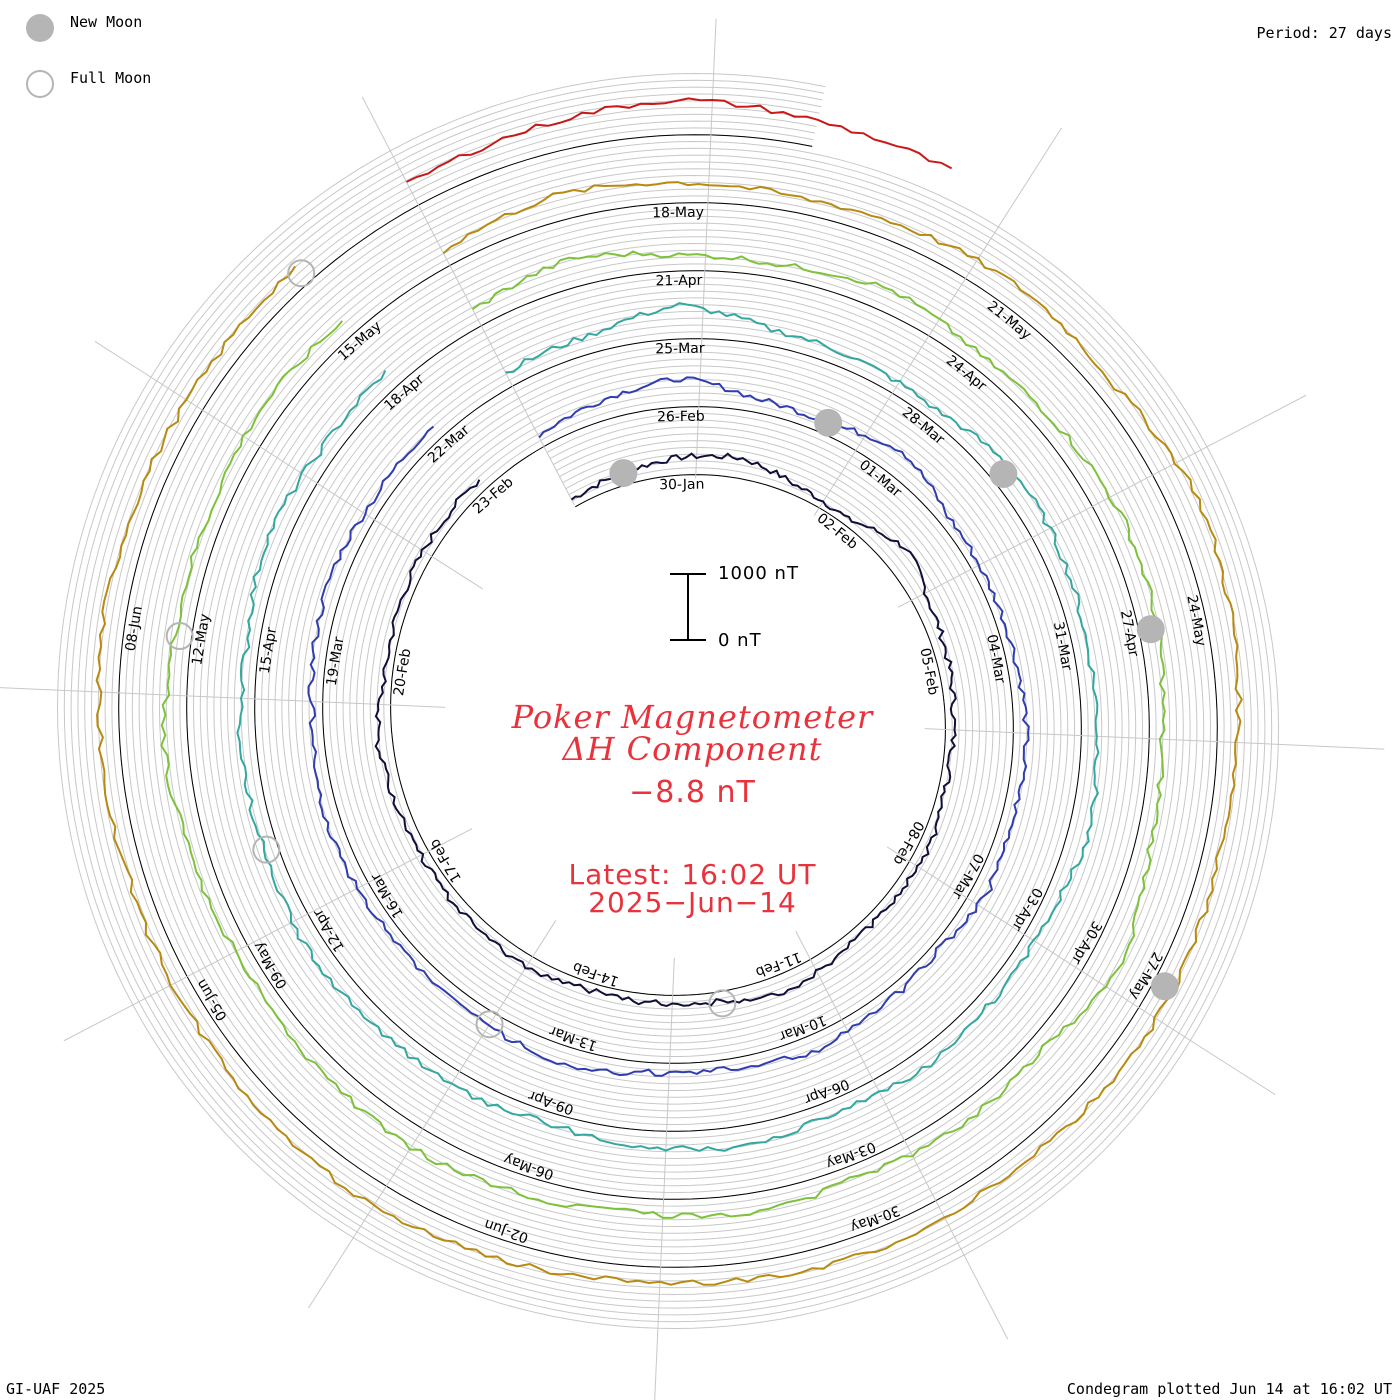  I want to click on date-label: 21-Apr, so click(678, 281).